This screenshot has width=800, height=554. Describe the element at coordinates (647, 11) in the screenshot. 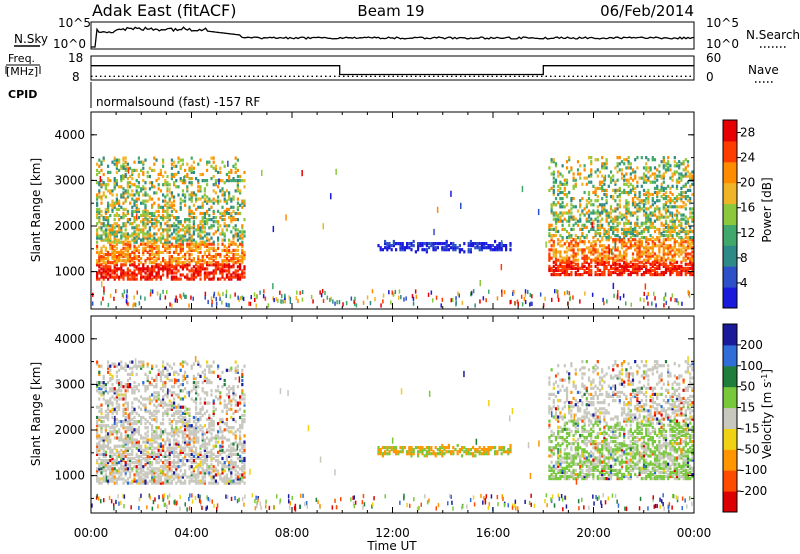

I see `date-title: 06/Feb/2014` at that location.